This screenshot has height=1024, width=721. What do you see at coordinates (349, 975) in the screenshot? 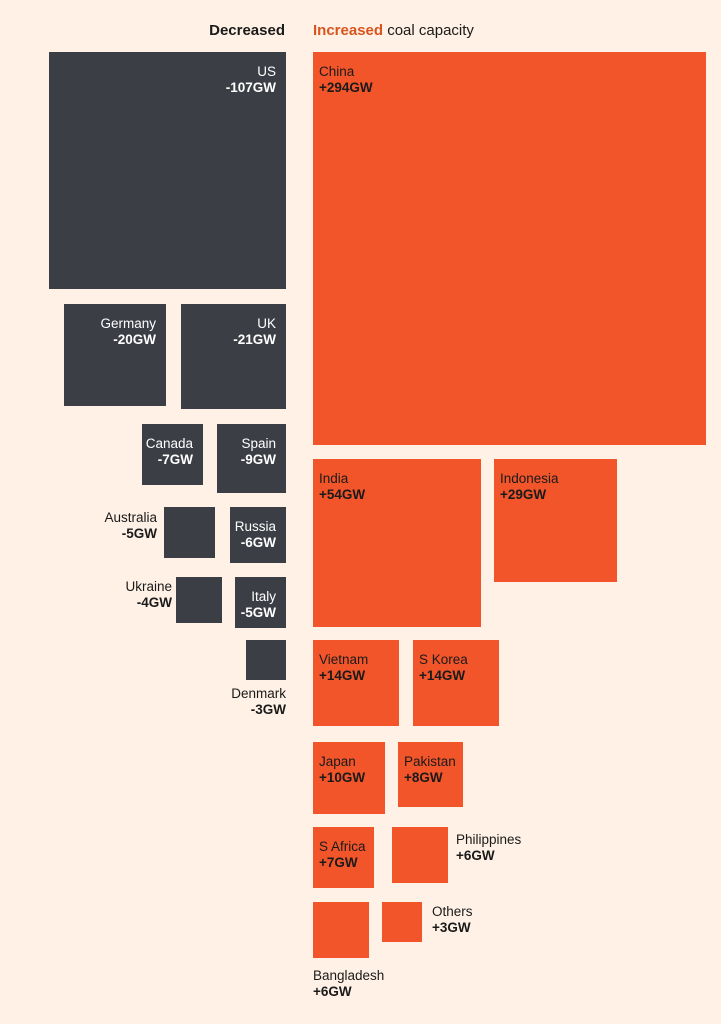
I see `bangladesh-name: Bangladesh` at bounding box center [349, 975].